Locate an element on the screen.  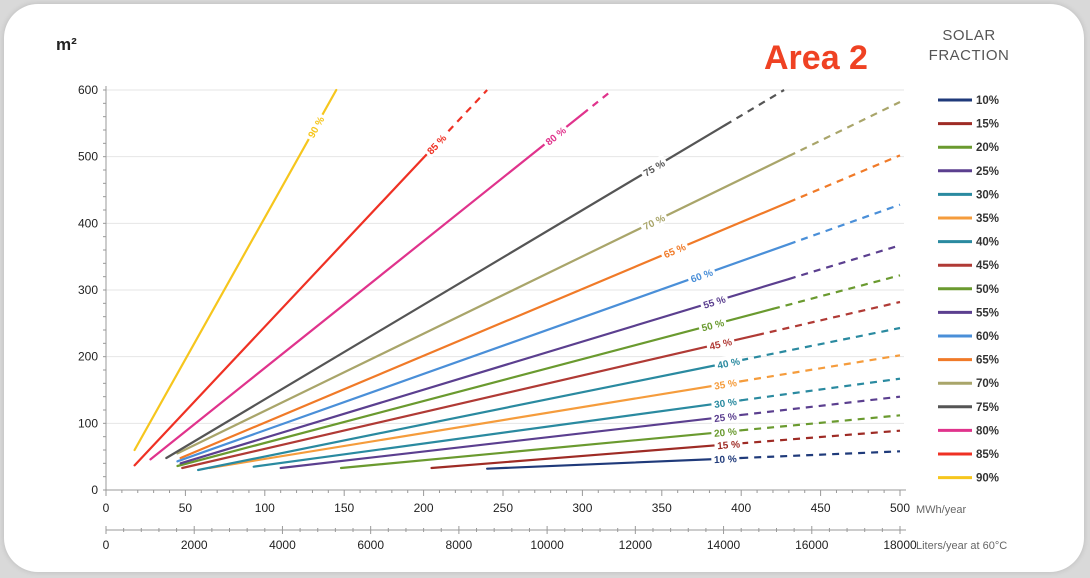
x2-tick-label: 16000 is located at coordinates (812, 545).